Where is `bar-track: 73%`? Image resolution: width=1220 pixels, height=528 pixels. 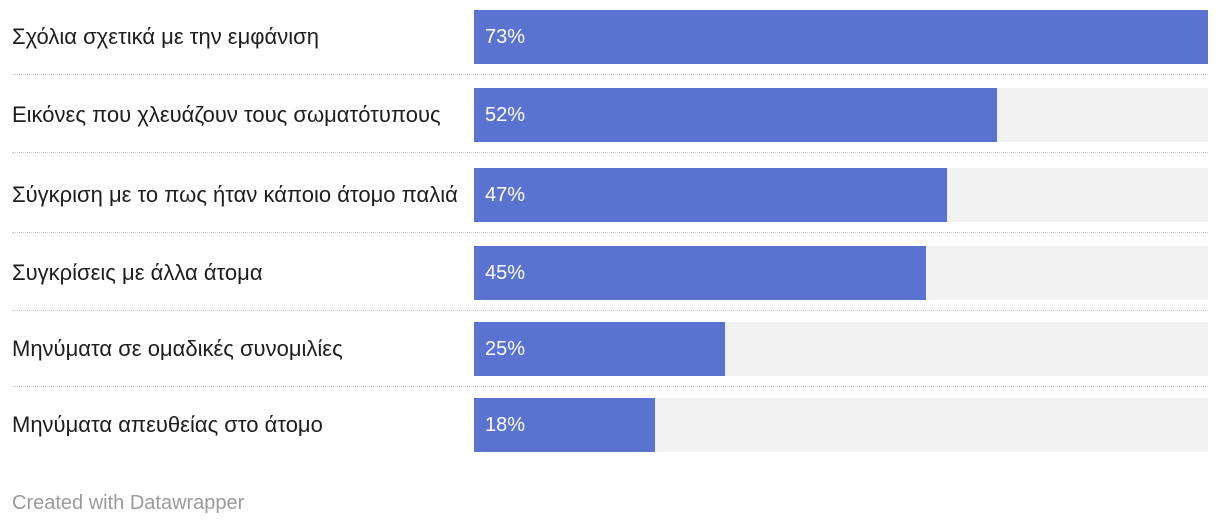 bar-track: 73% is located at coordinates (841, 37).